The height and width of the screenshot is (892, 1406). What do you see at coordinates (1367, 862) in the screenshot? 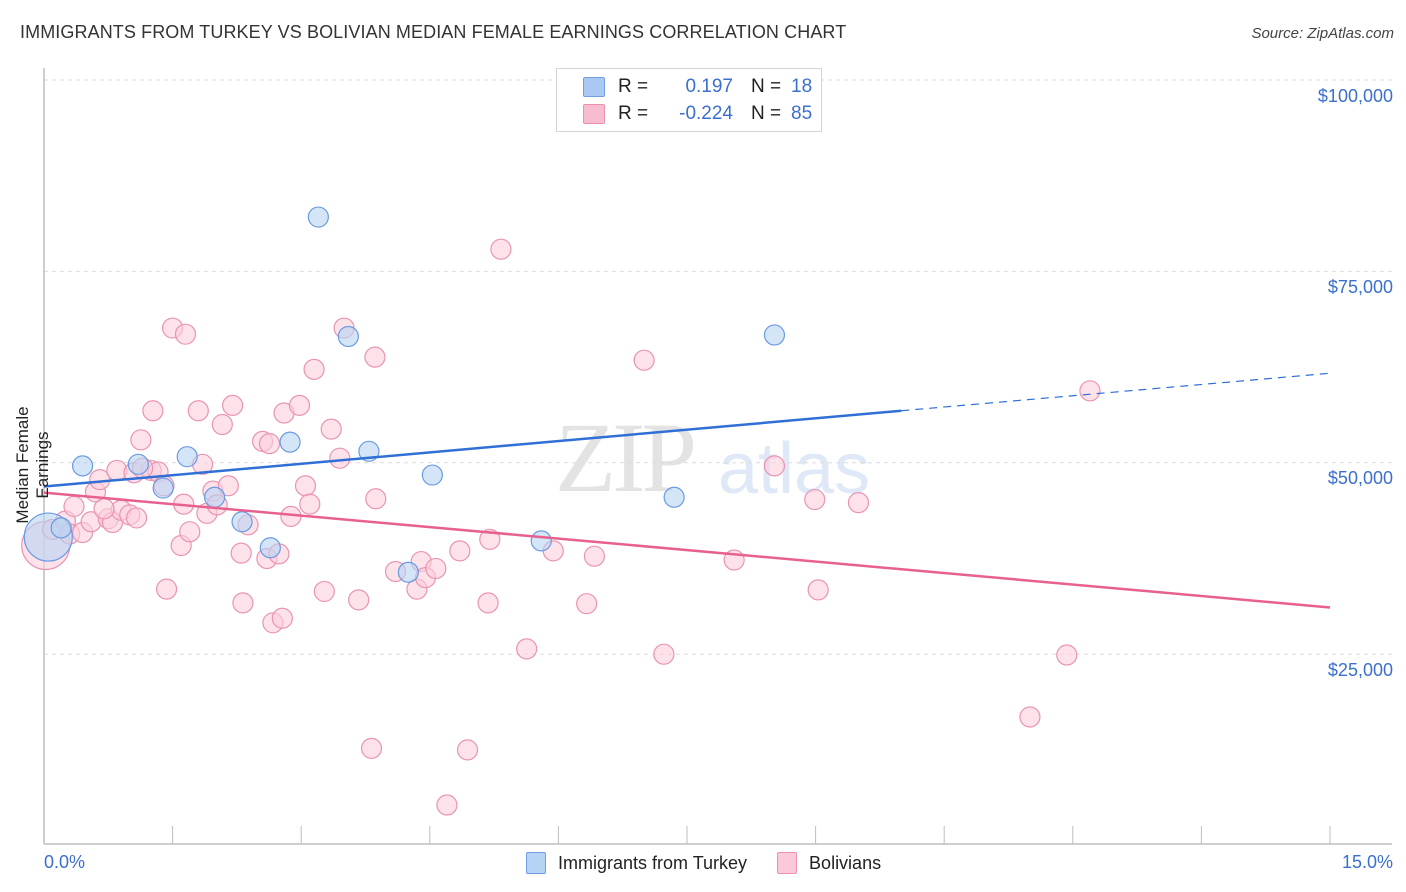
I see `x-tick-right: 15.0%` at bounding box center [1367, 862].